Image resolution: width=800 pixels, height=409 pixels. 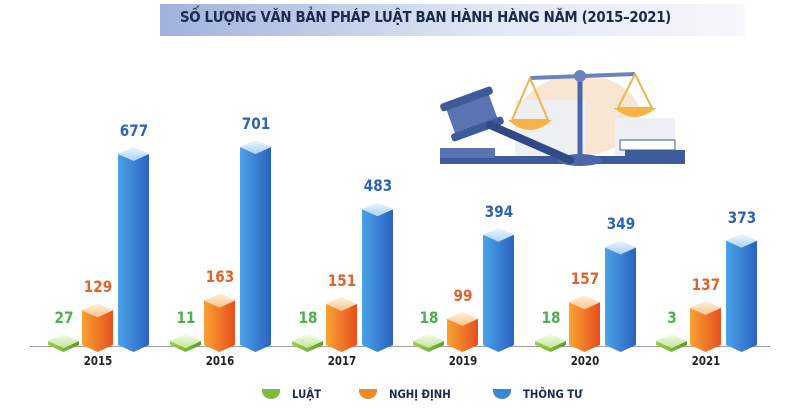 What do you see at coordinates (342, 280) in the screenshot?
I see `value-label: 151` at bounding box center [342, 280].